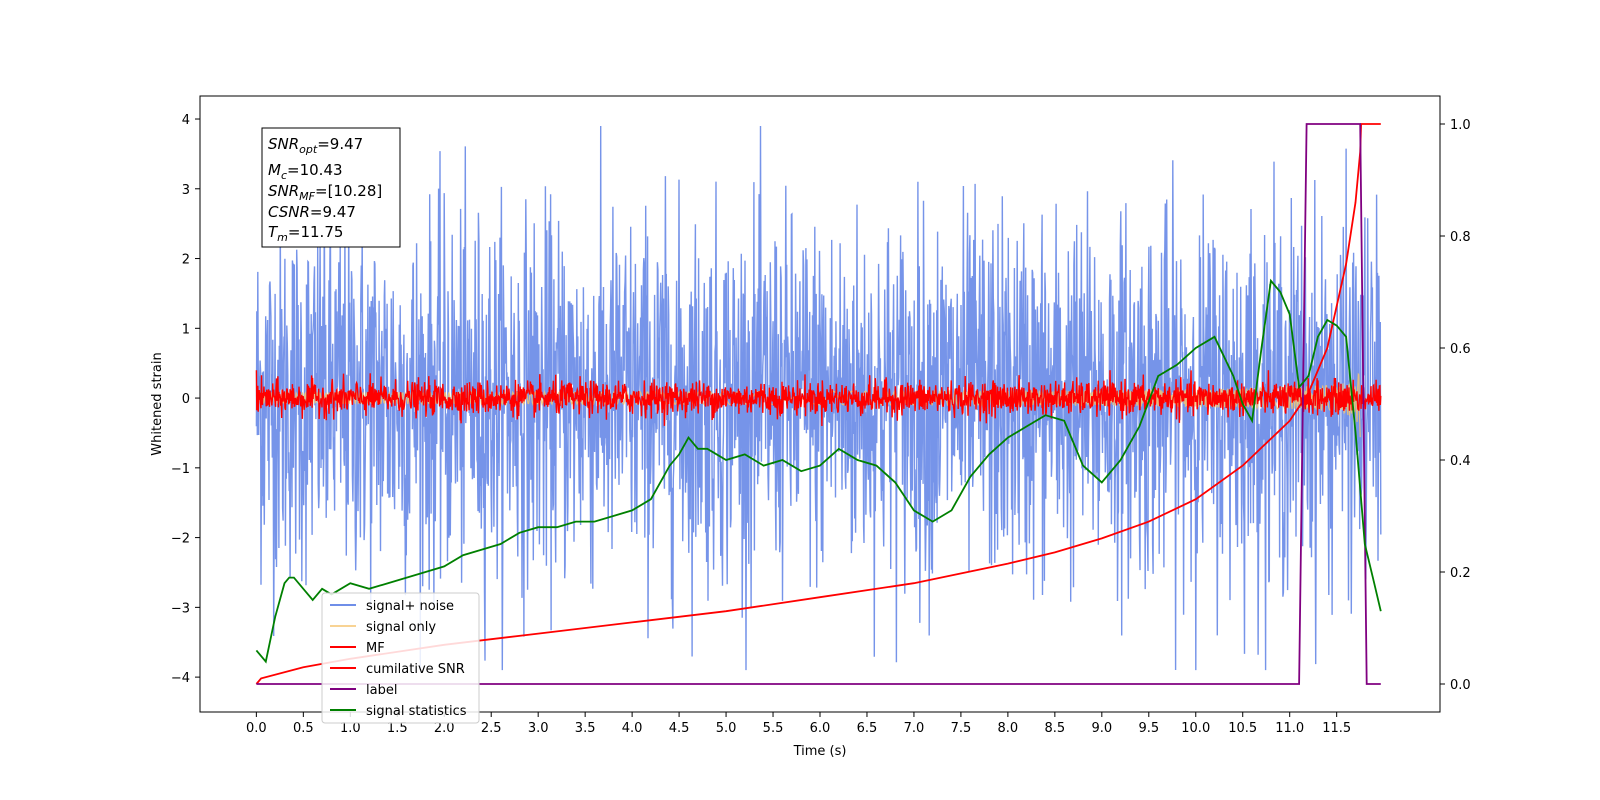 The height and width of the screenshot is (800, 1600). What do you see at coordinates (186, 190) in the screenshot?
I see `y-tick-label: 3` at bounding box center [186, 190].